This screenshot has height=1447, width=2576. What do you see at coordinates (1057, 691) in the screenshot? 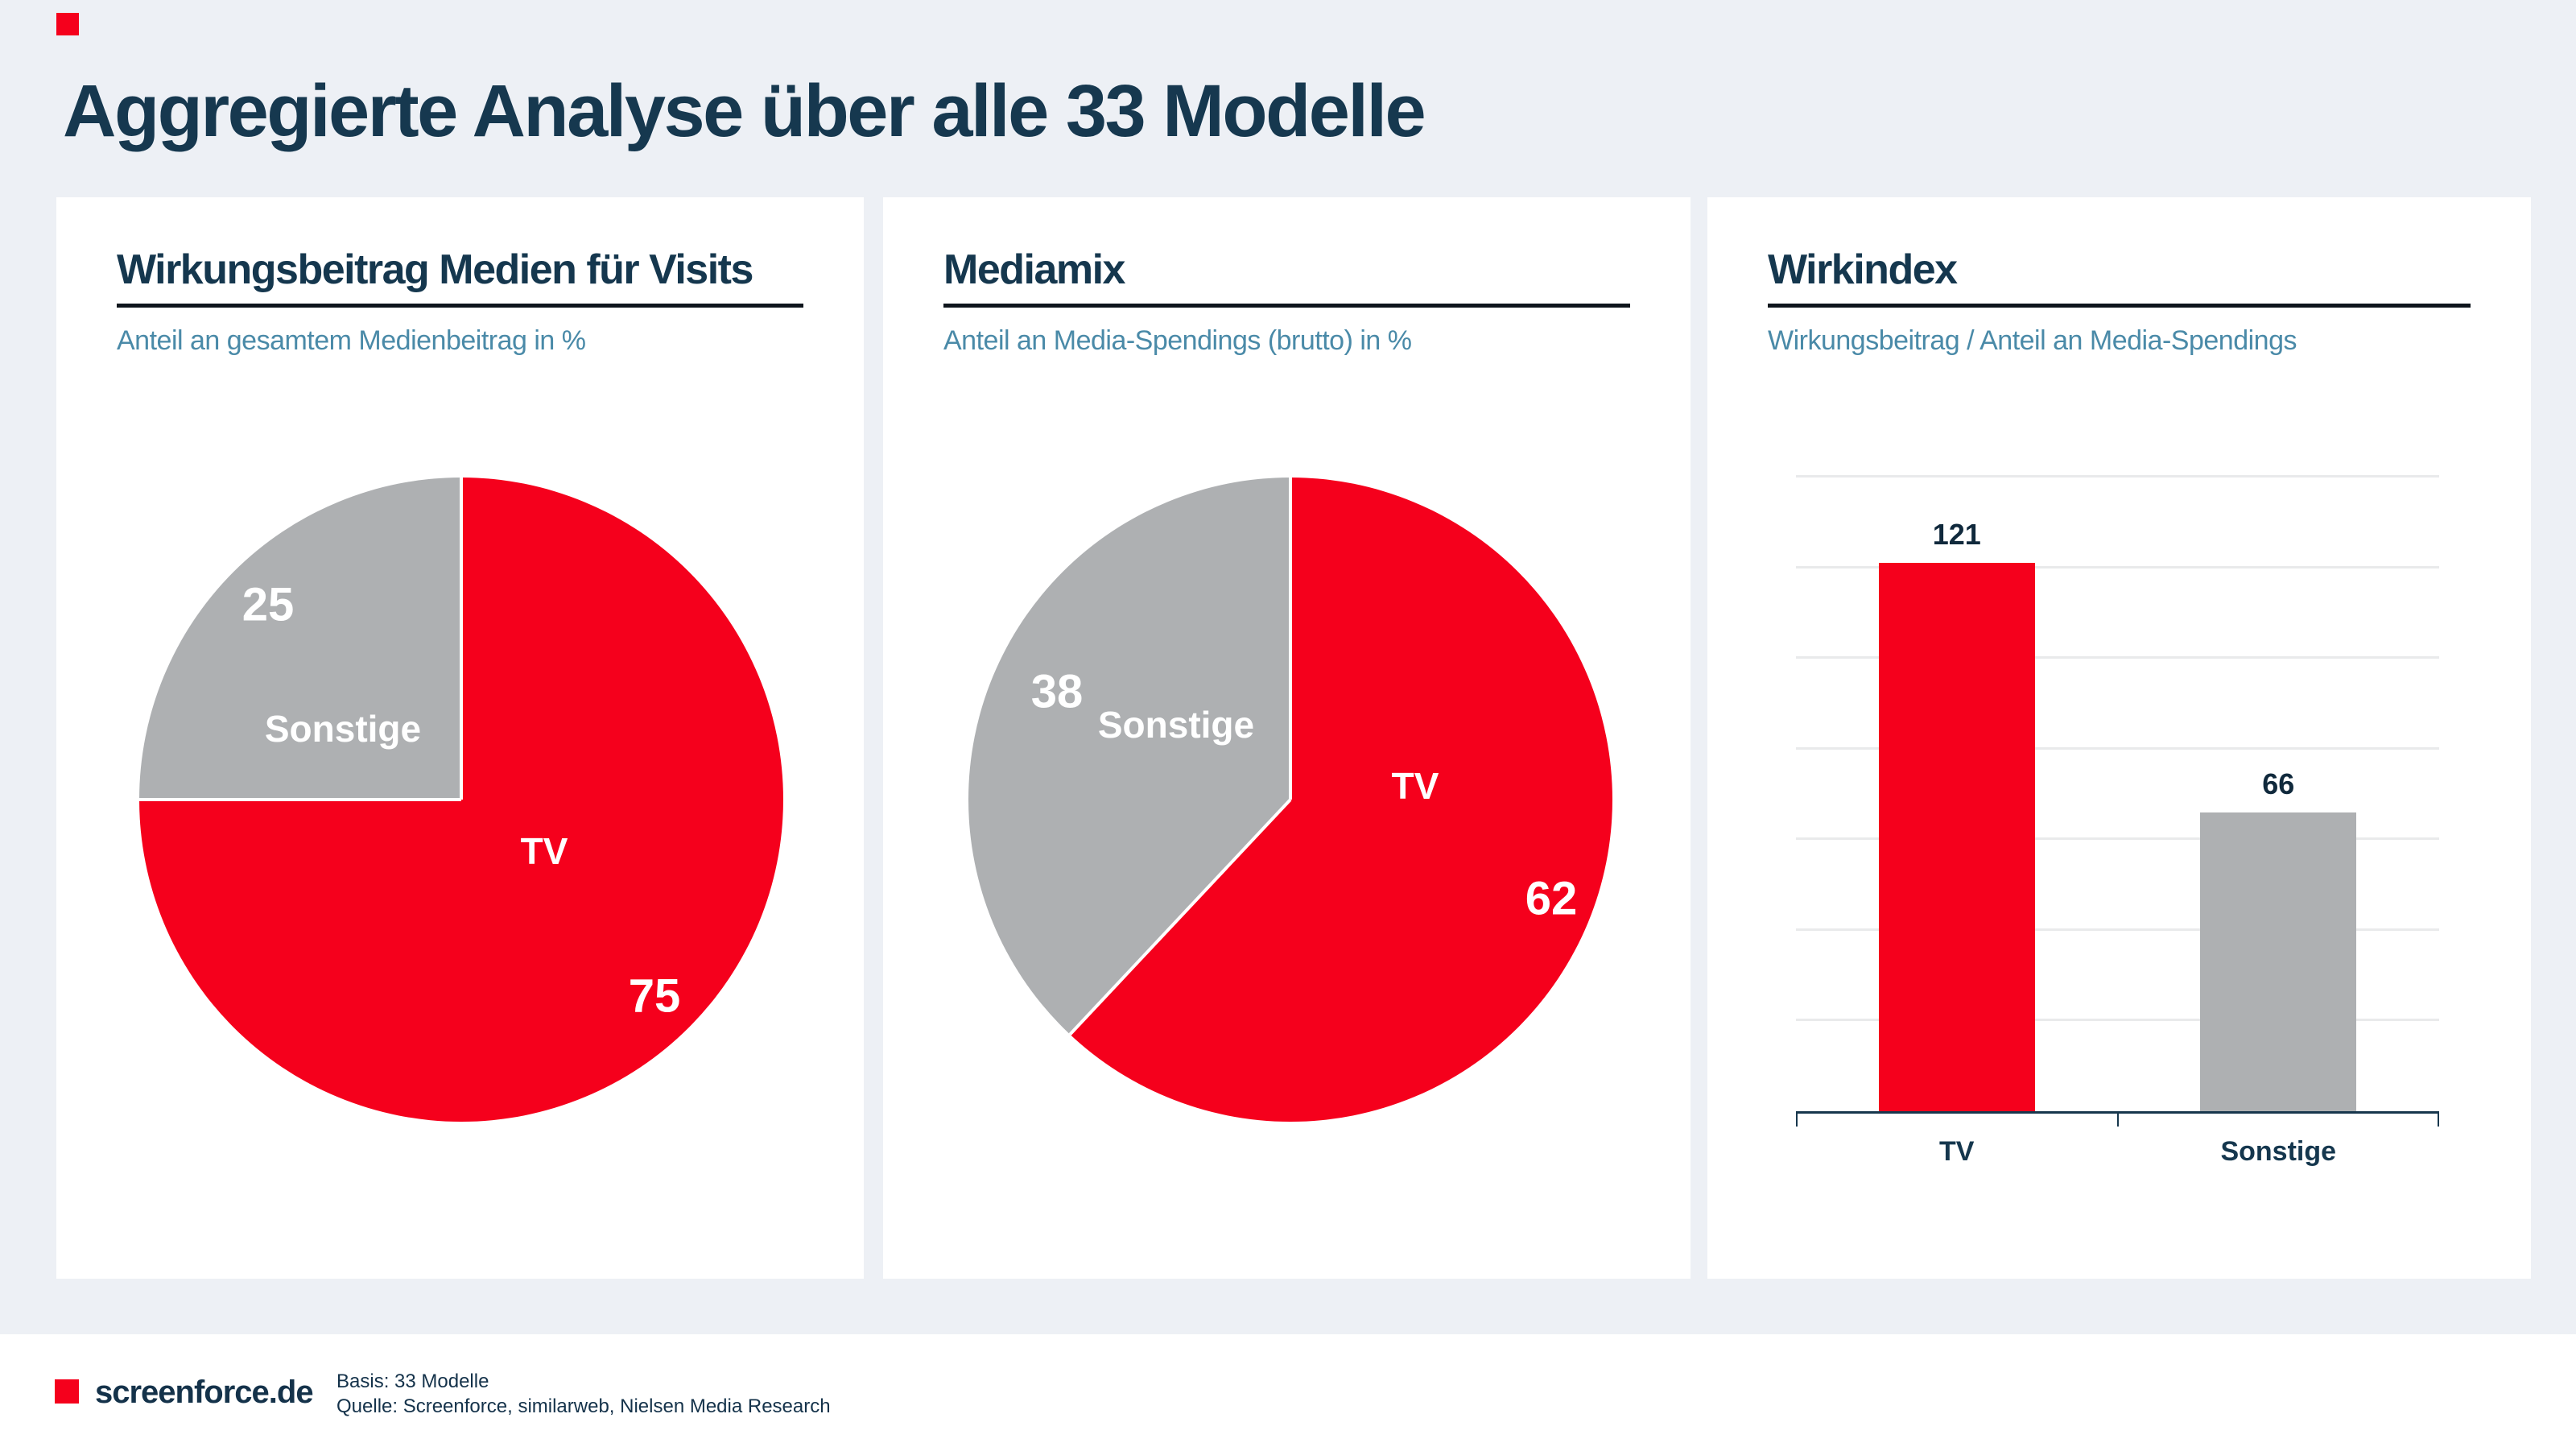
I see `slice-value-sonstige: 38` at bounding box center [1057, 691].